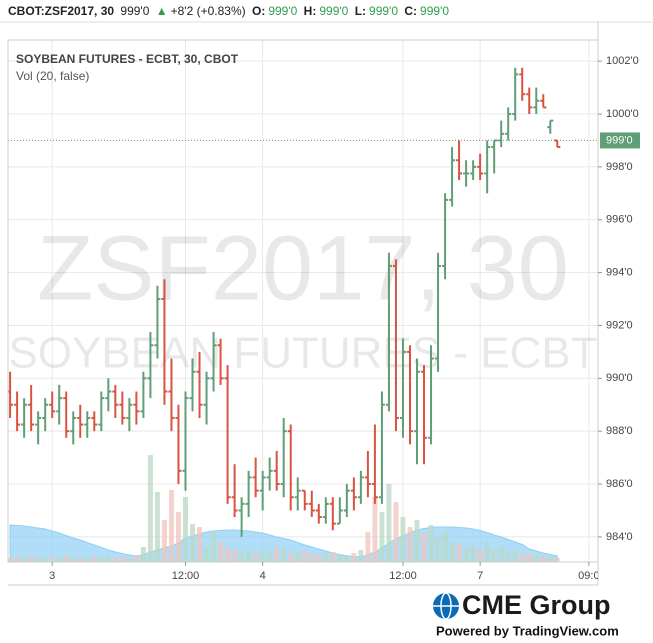  Describe the element at coordinates (283, 543) in the screenshot. I see `volume-ma-area` at that location.